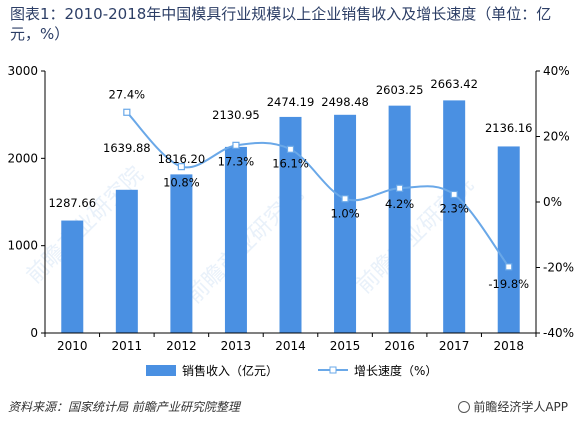 This screenshot has width=574, height=422. Describe the element at coordinates (127, 346) in the screenshot. I see `x-tick-label: 2011` at that location.